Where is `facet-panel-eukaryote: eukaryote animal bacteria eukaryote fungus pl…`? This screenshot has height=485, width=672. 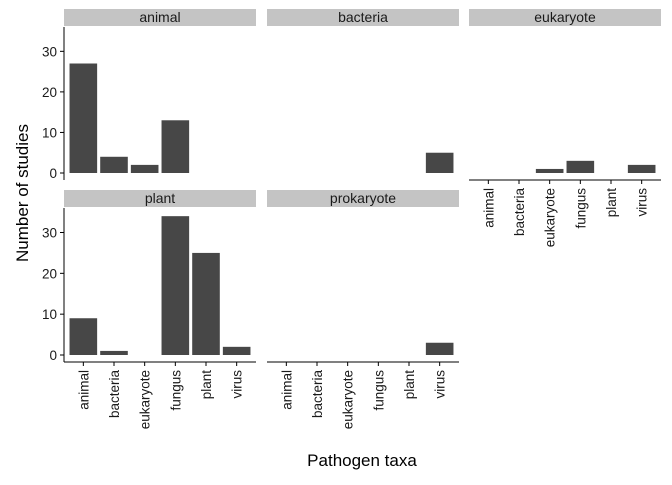
facet-panel-eukaryote: eukaryote animal bacteria eukaryote fungus pl… is located at coordinates (565, 128).